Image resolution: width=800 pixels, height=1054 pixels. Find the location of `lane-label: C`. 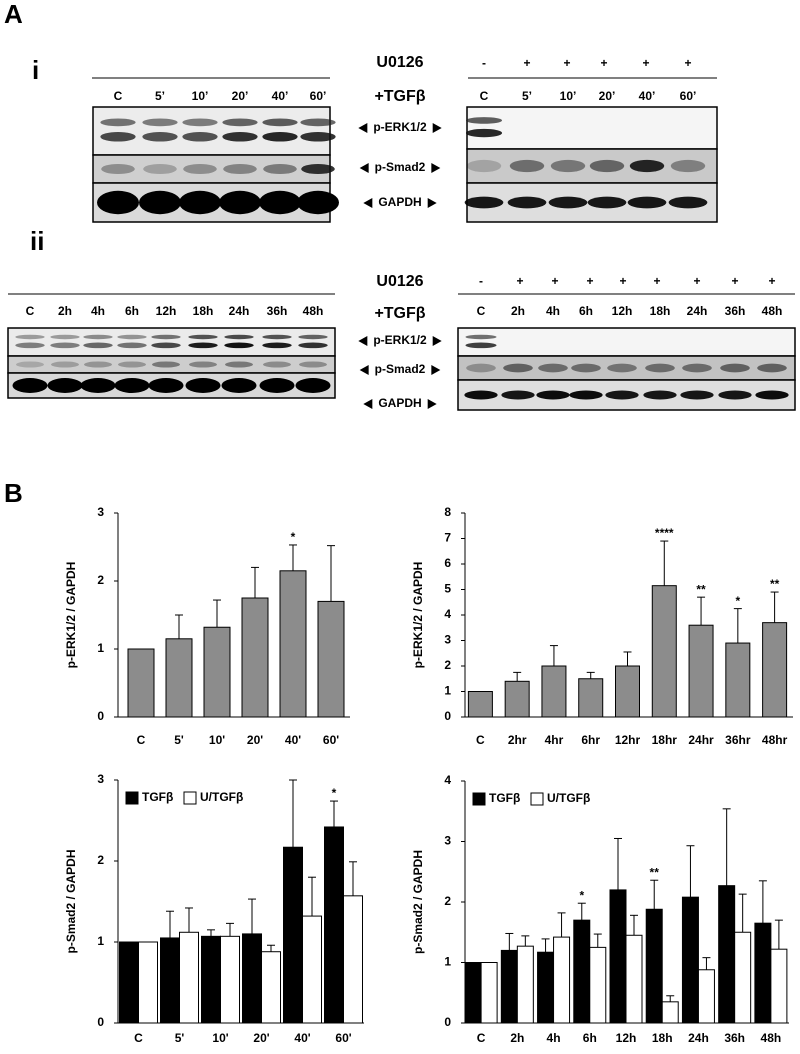

lane-label: C is located at coordinates (484, 96).